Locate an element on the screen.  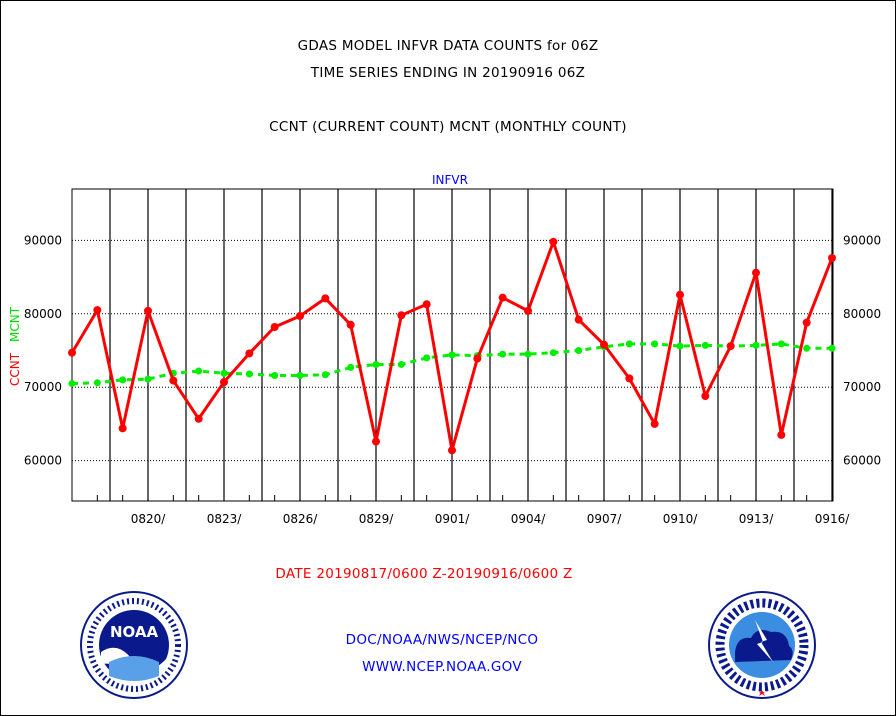
y-tick-label-left: 60000 is located at coordinates (43, 461).